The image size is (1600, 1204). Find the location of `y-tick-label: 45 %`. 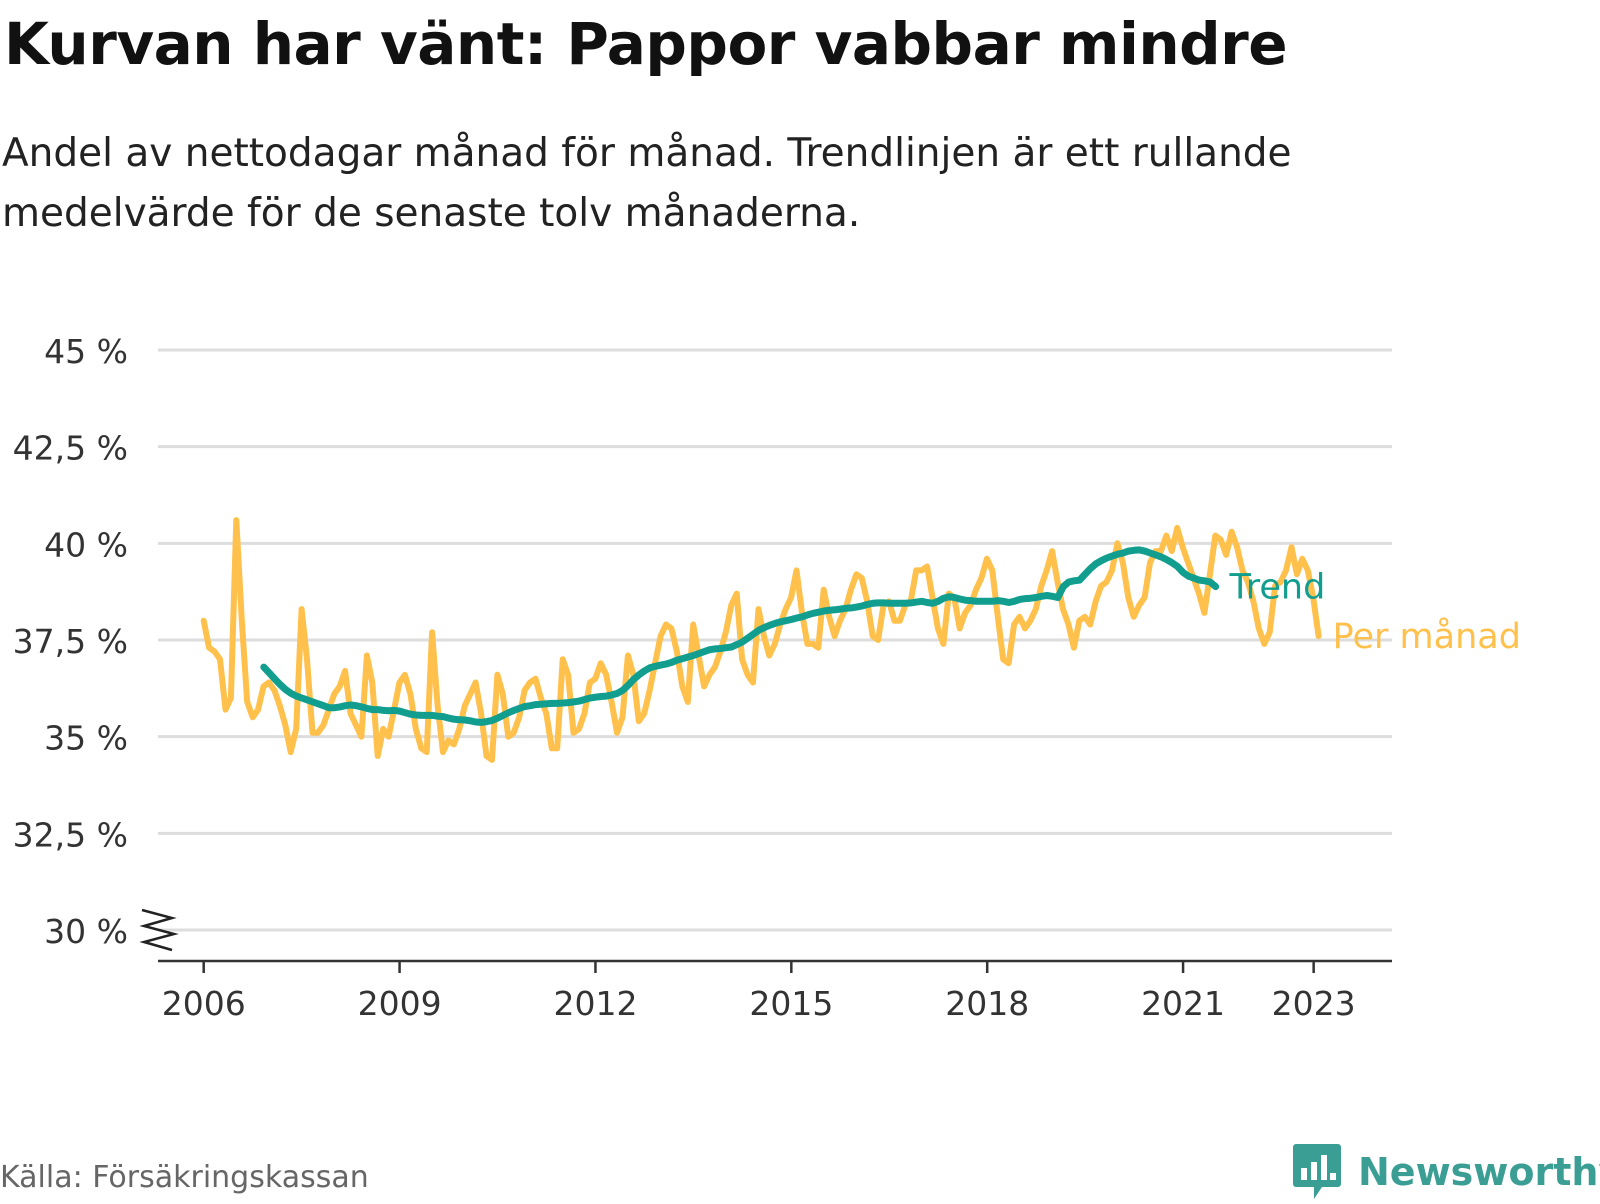

y-tick-label: 45 % is located at coordinates (86, 351).